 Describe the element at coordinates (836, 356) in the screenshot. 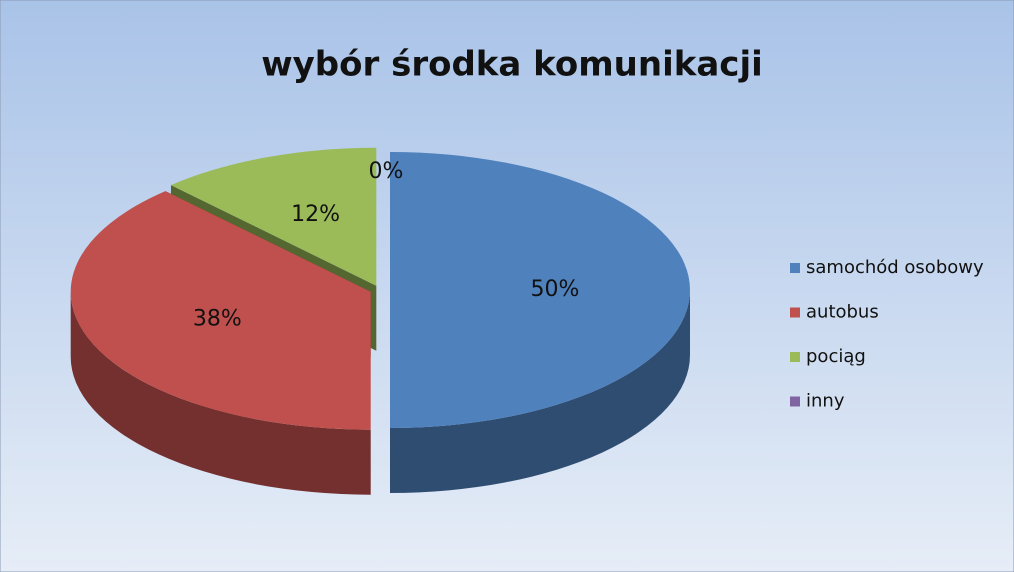

I see `legend-label: pociąg` at that location.